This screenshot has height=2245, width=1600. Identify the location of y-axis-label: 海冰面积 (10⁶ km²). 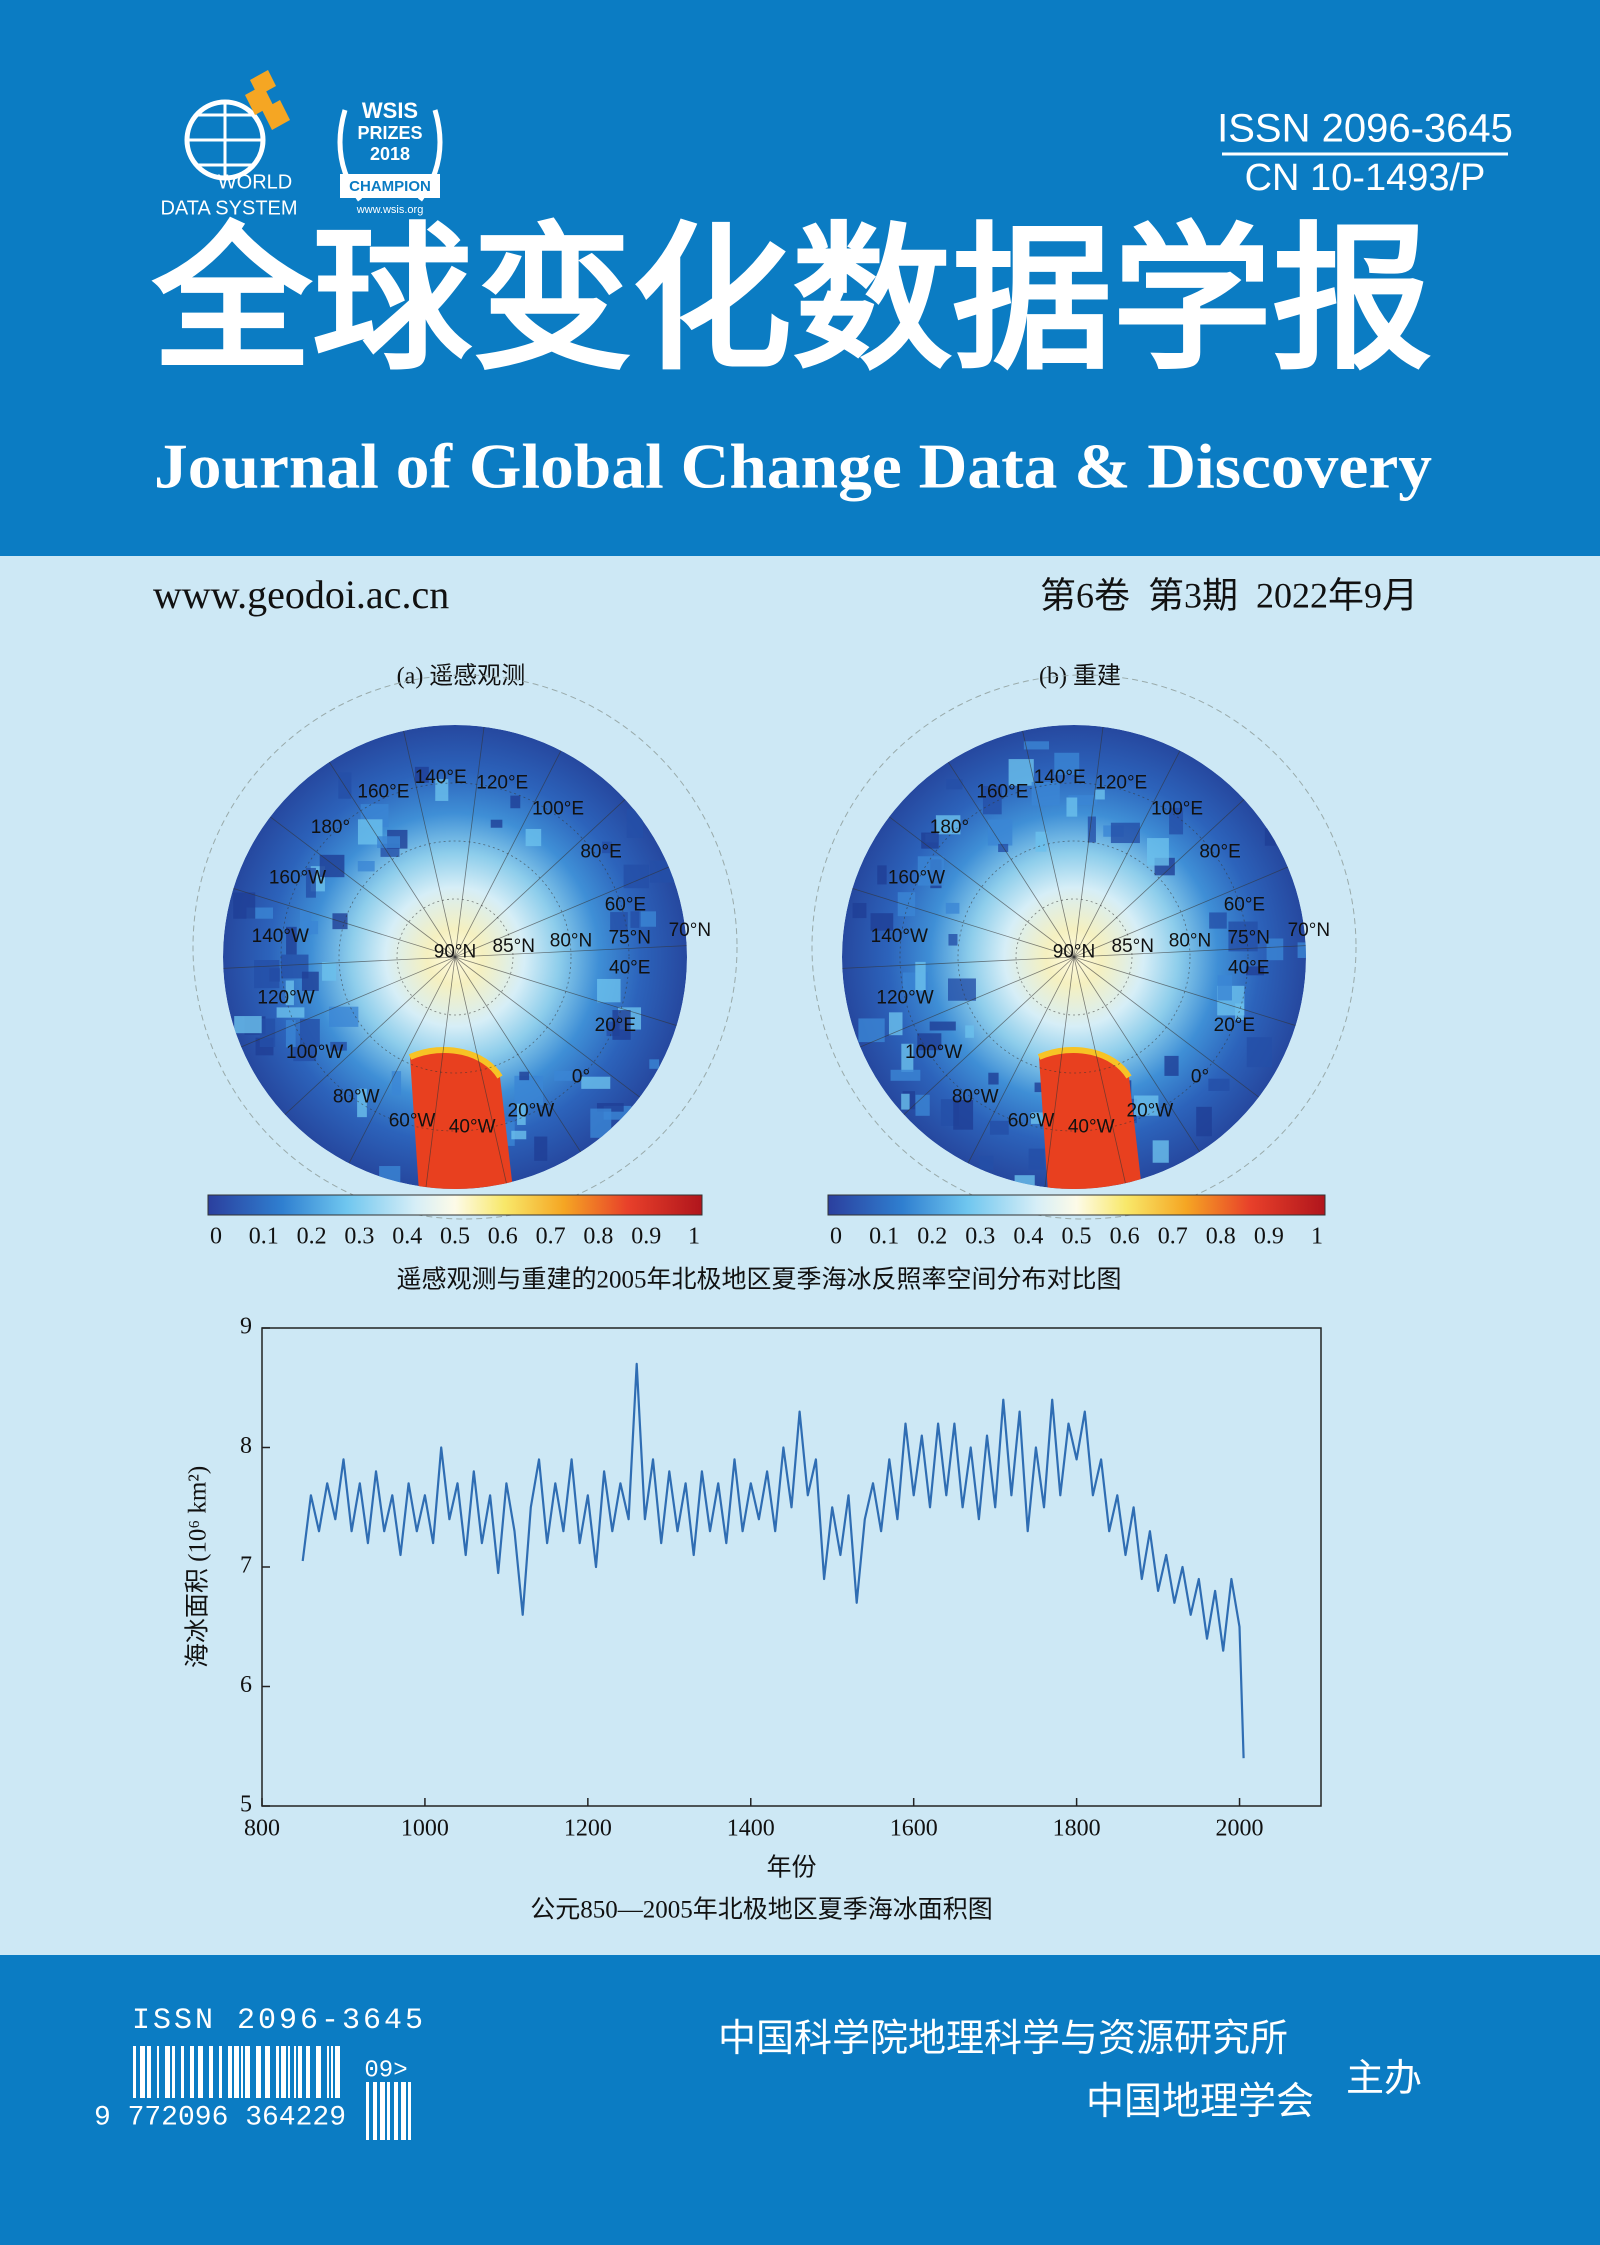
(198, 1567).